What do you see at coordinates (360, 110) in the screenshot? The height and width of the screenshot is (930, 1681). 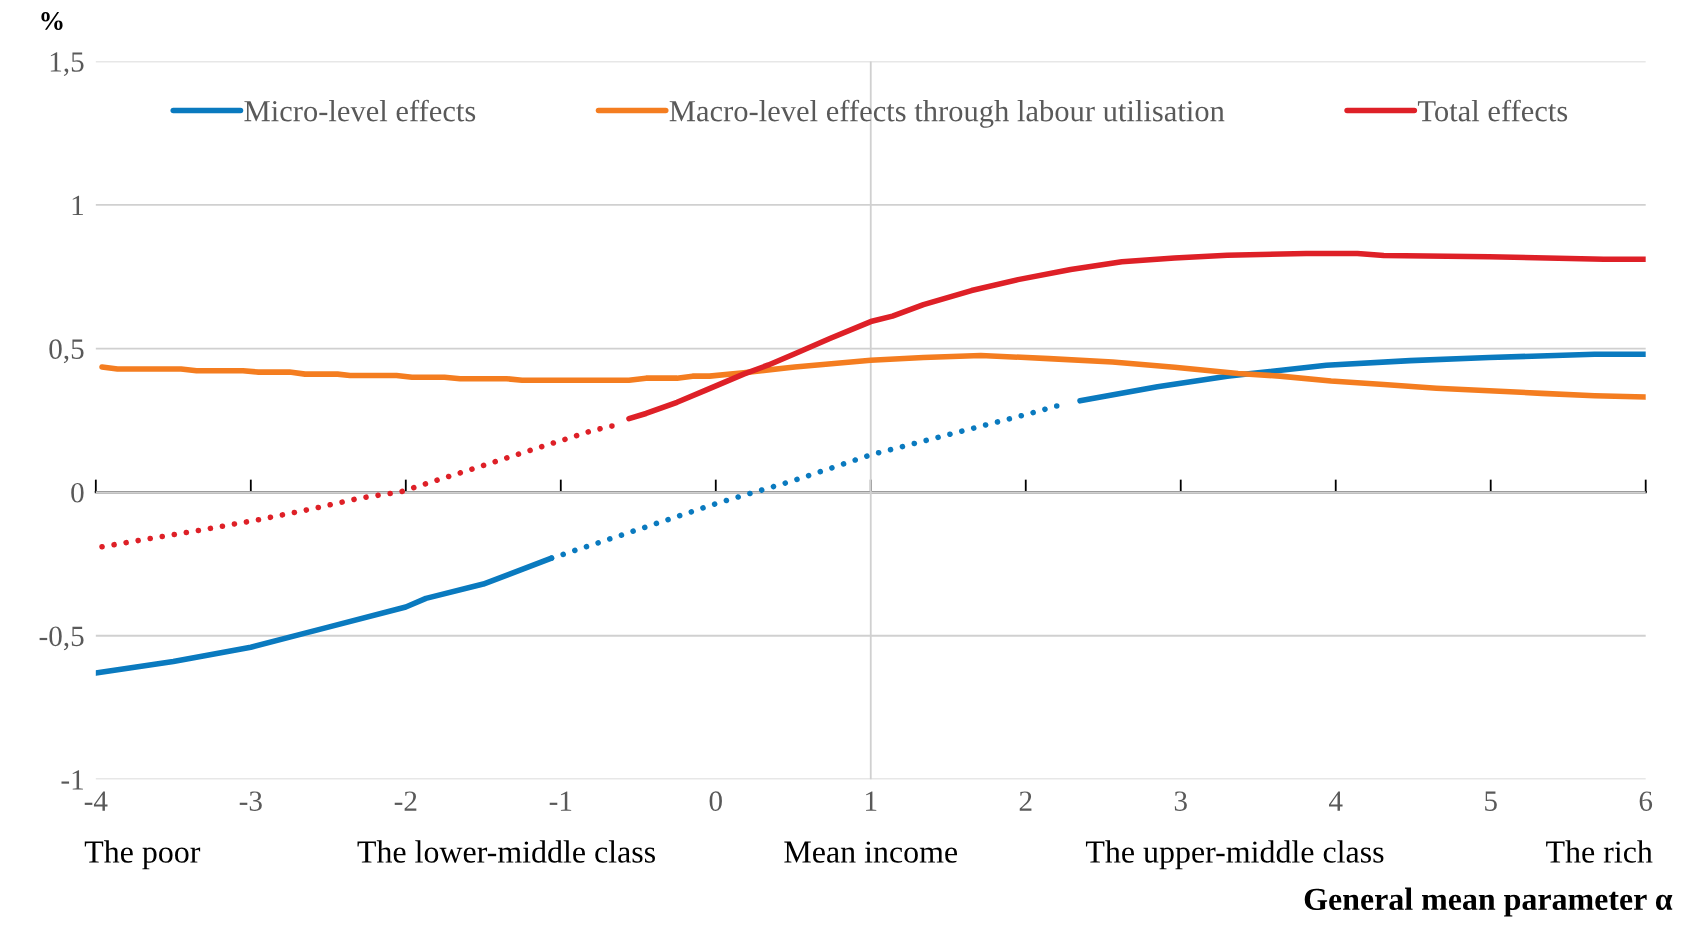 I see `legend-label: Micro-level effects` at bounding box center [360, 110].